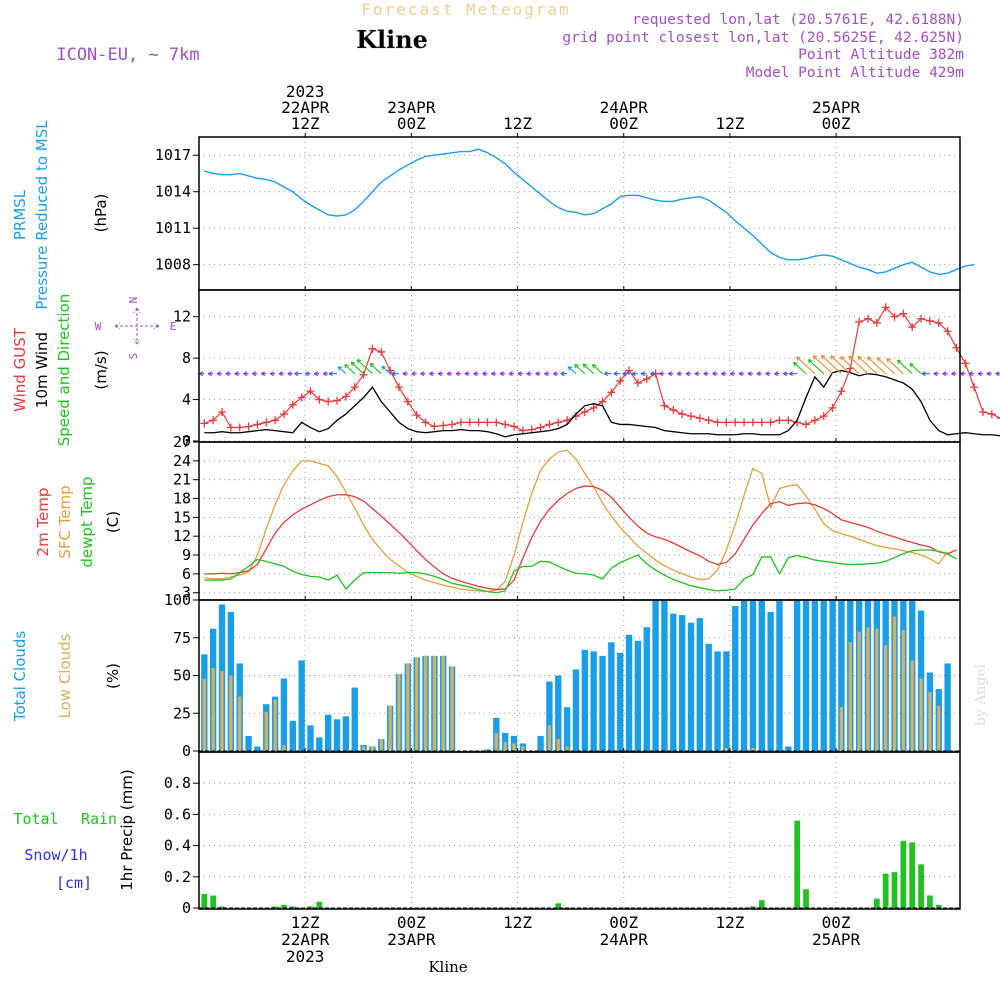  What do you see at coordinates (182, 442) in the screenshot?
I see `y-tick-label: 27` at bounding box center [182, 442].